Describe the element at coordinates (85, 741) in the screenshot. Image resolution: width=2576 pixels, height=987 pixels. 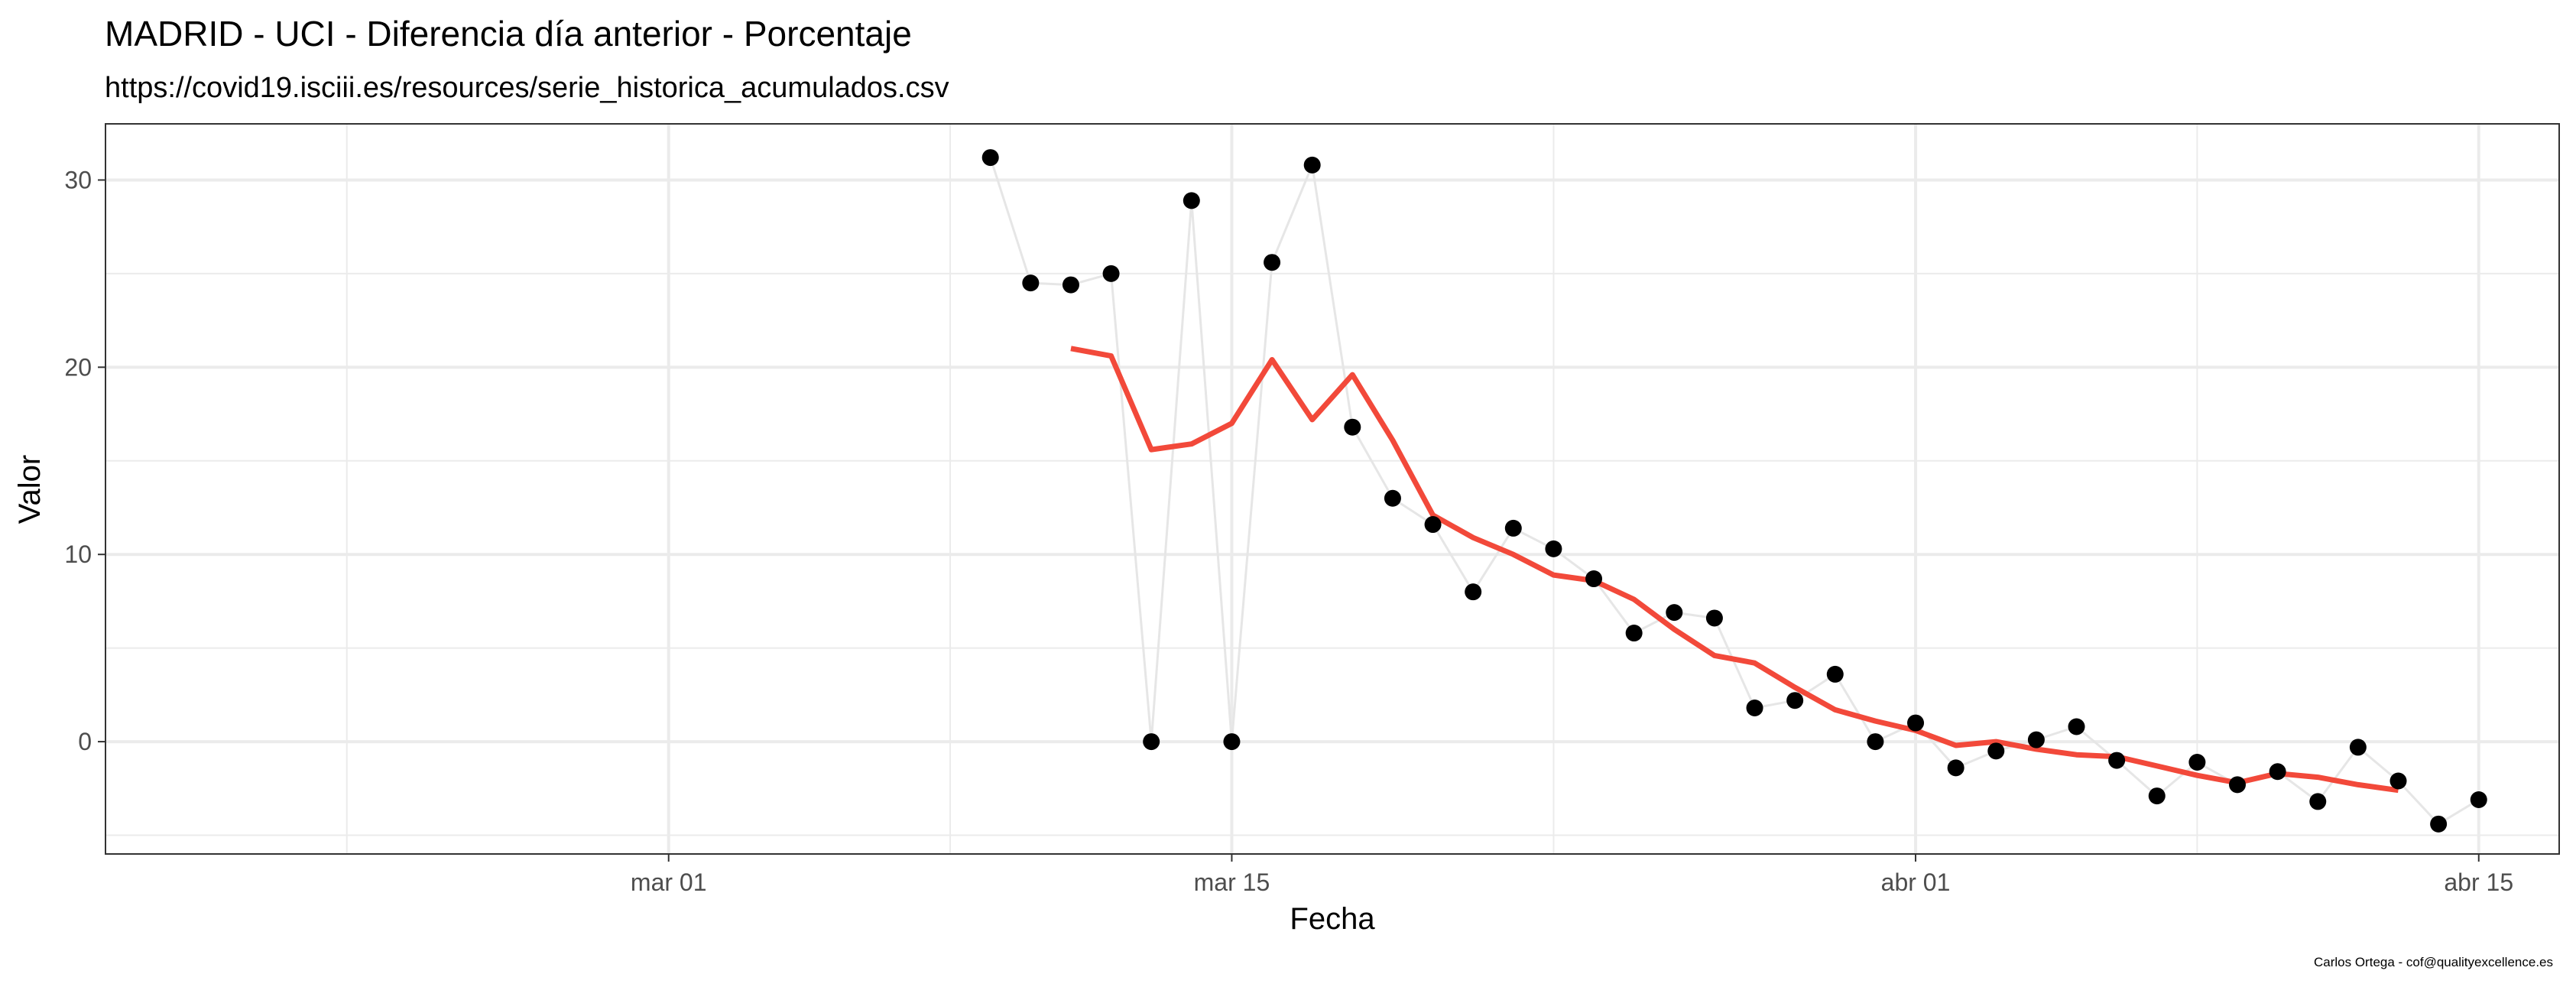
I see `y-tick-label: 0` at that location.